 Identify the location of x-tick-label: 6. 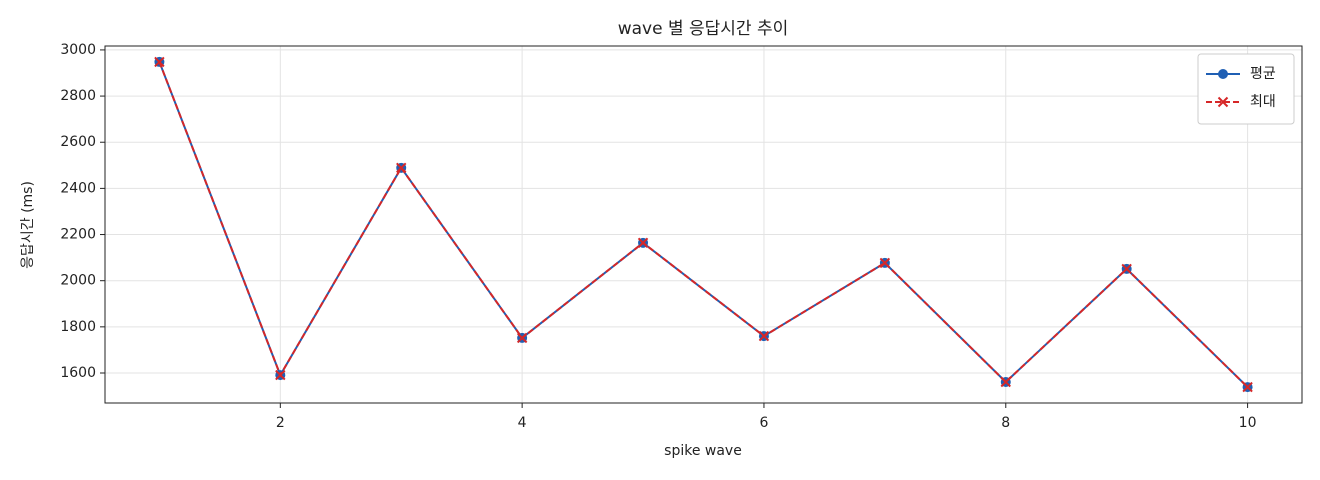
(763, 423).